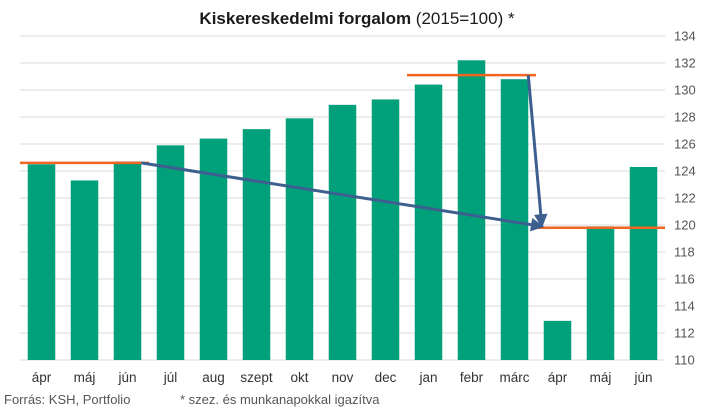 This screenshot has height=411, width=715. Describe the element at coordinates (213, 377) in the screenshot. I see `x-category-label: aug` at that location.